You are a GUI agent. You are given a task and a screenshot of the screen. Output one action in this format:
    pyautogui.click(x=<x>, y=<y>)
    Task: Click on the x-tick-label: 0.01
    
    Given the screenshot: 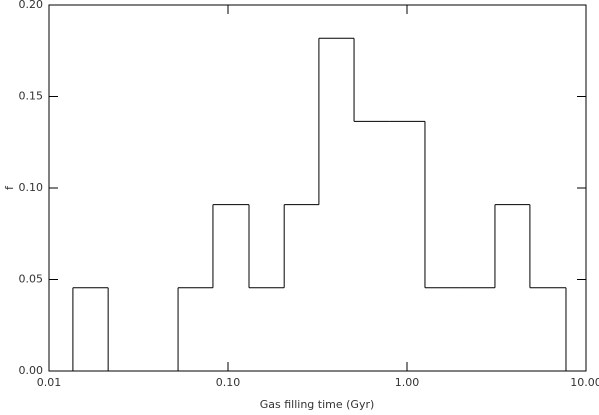 What is the action you would take?
    pyautogui.click(x=49, y=382)
    